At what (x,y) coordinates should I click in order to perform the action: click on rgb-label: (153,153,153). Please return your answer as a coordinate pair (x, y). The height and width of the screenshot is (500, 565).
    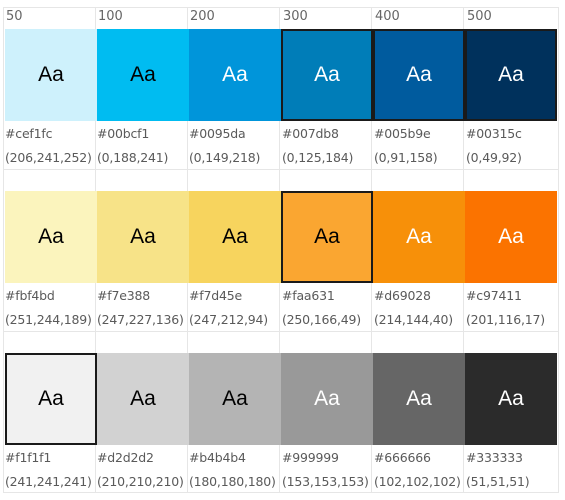
    Looking at the image, I should click on (325, 481).